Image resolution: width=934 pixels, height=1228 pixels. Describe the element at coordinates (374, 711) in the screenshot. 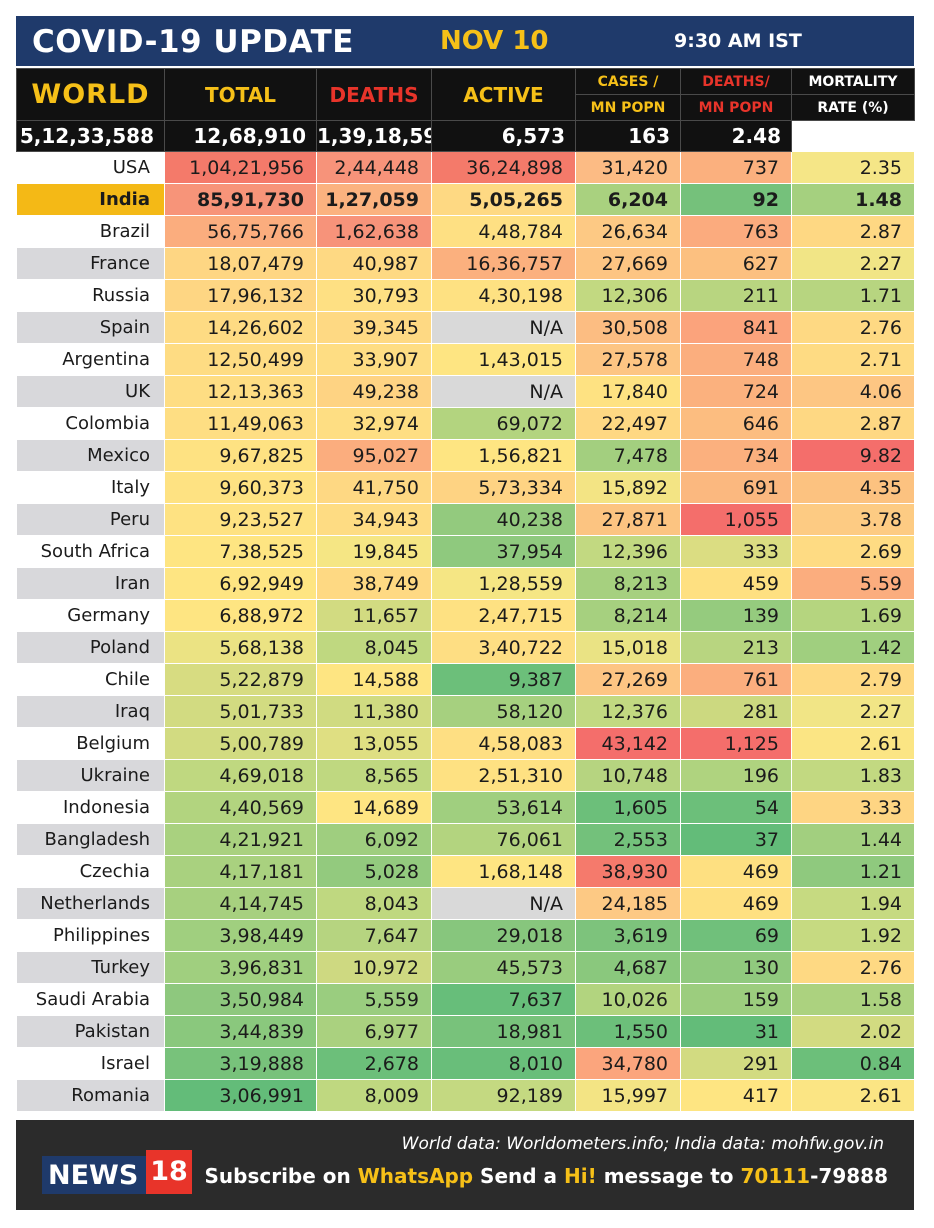

I see `cell-deaths: 11,380` at that location.